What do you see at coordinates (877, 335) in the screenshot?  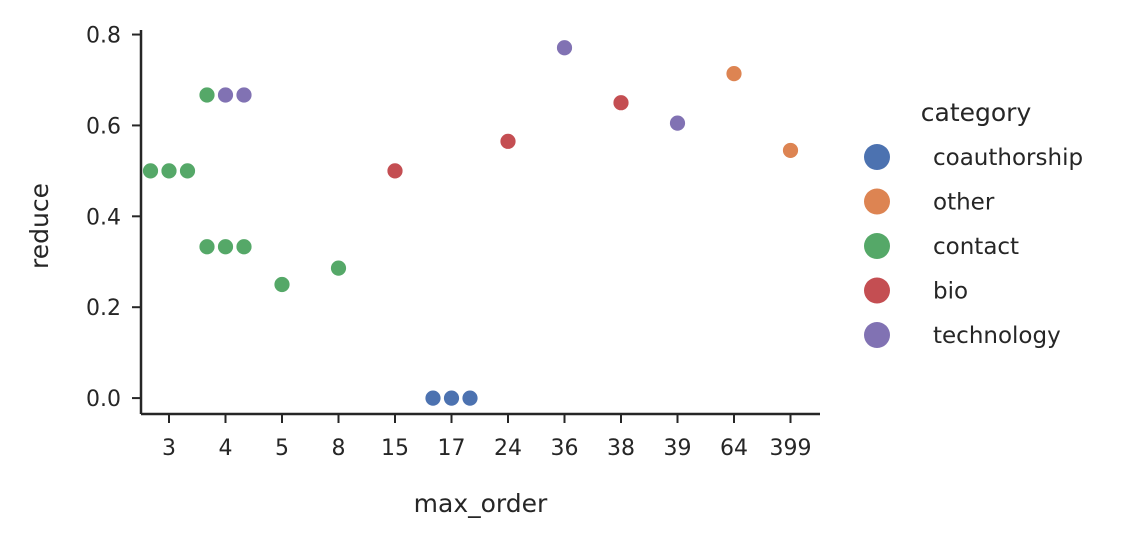 I see `legend-marker-technology` at bounding box center [877, 335].